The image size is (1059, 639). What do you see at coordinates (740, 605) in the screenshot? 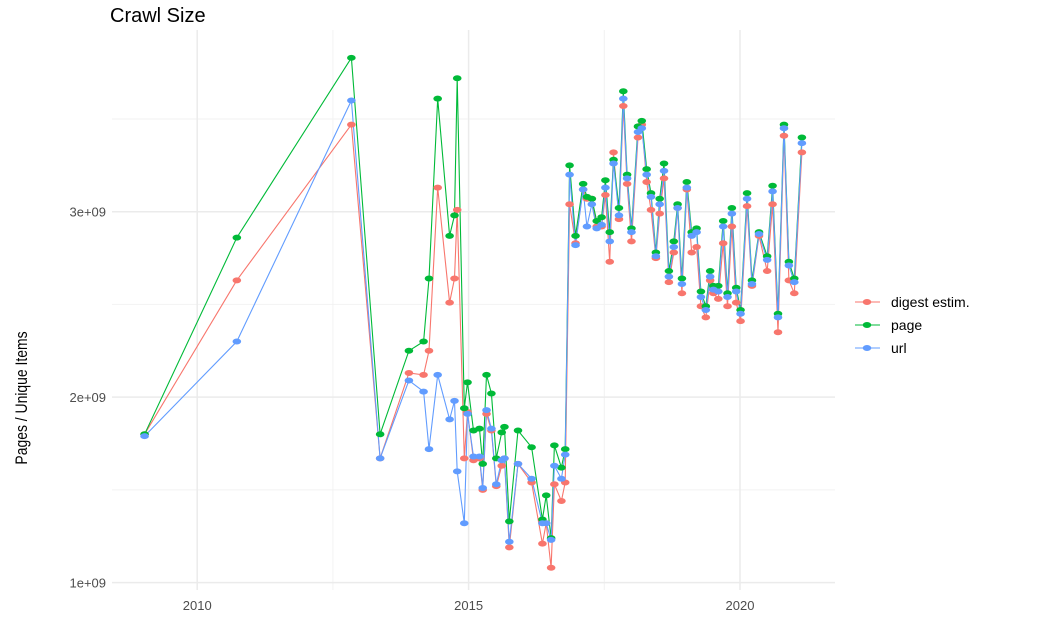
I see `x-tick-label: 2020` at bounding box center [740, 605].